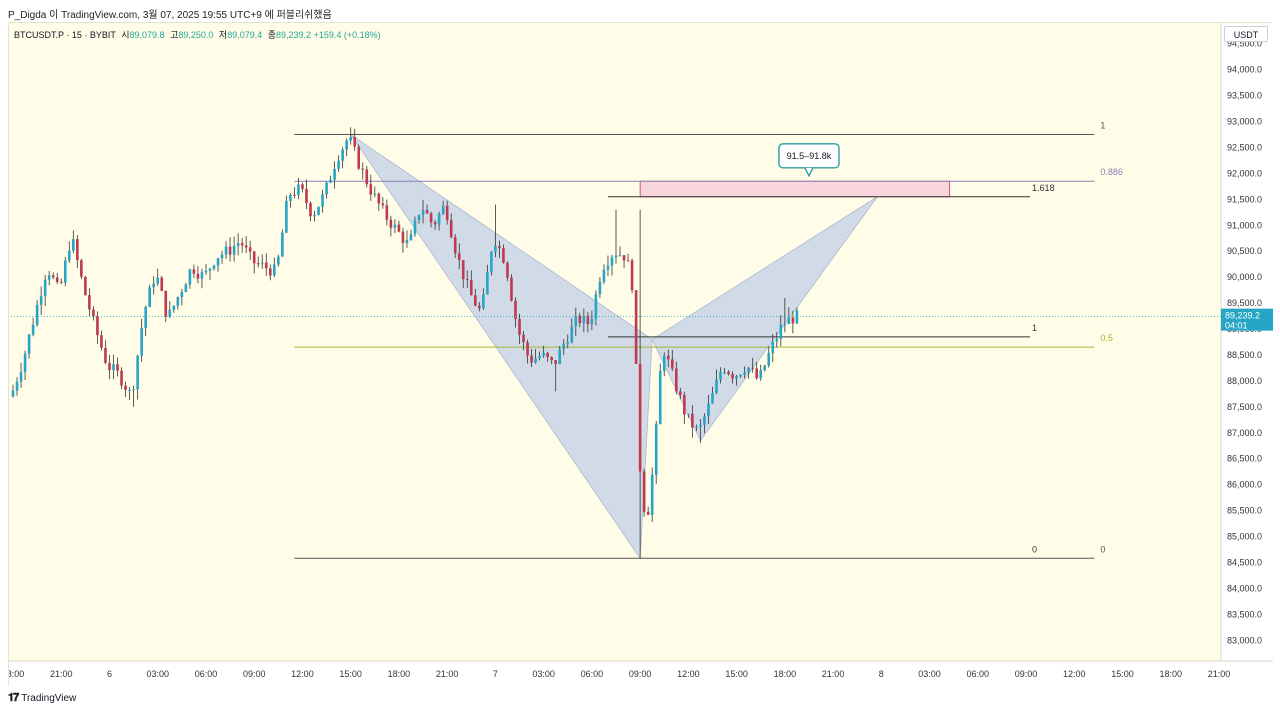 Image resolution: width=1280 pixels, height=712 pixels. Describe the element at coordinates (1247, 355) in the screenshot. I see `price-axis` at that location.